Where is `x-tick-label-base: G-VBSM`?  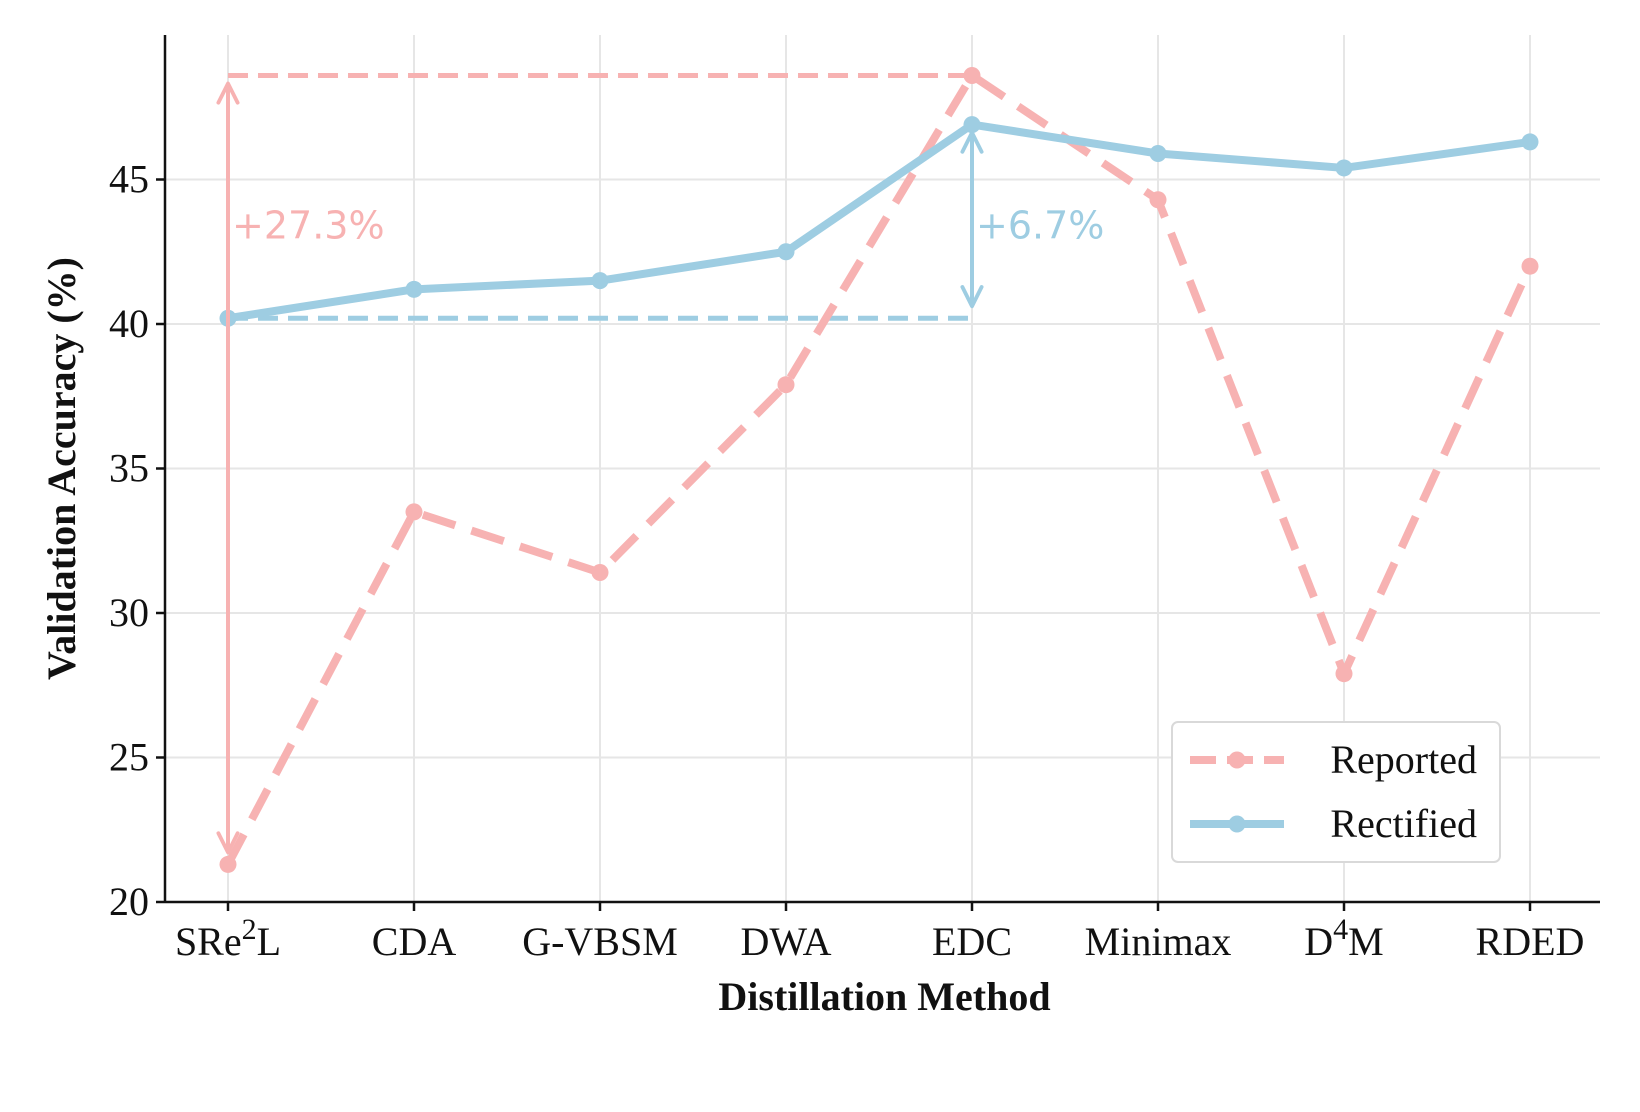 x-tick-label-base: G-VBSM is located at coordinates (600, 941).